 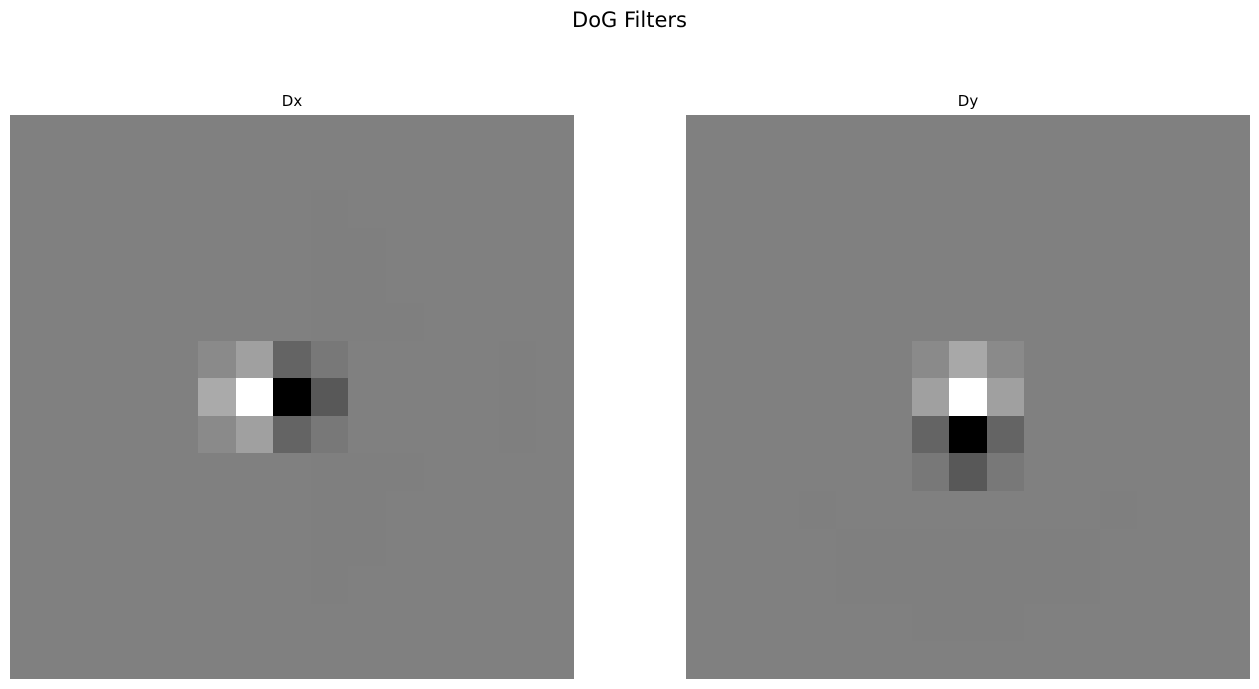 What do you see at coordinates (855, 134) in the screenshot?
I see `heatmap-cell-r0-c4` at bounding box center [855, 134].